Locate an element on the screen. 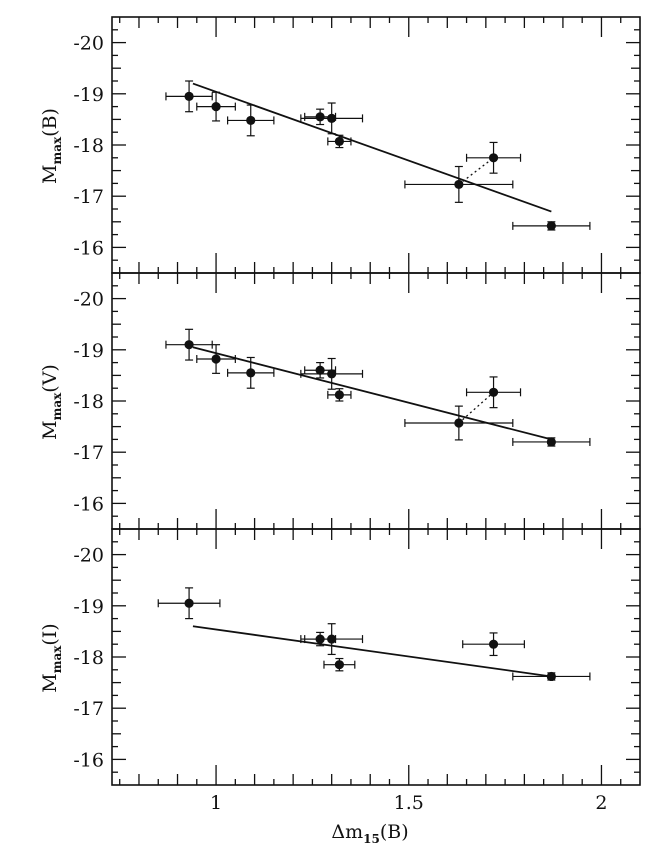 This screenshot has width=660, height=848. x-tick-label: 1 is located at coordinates (216, 803).